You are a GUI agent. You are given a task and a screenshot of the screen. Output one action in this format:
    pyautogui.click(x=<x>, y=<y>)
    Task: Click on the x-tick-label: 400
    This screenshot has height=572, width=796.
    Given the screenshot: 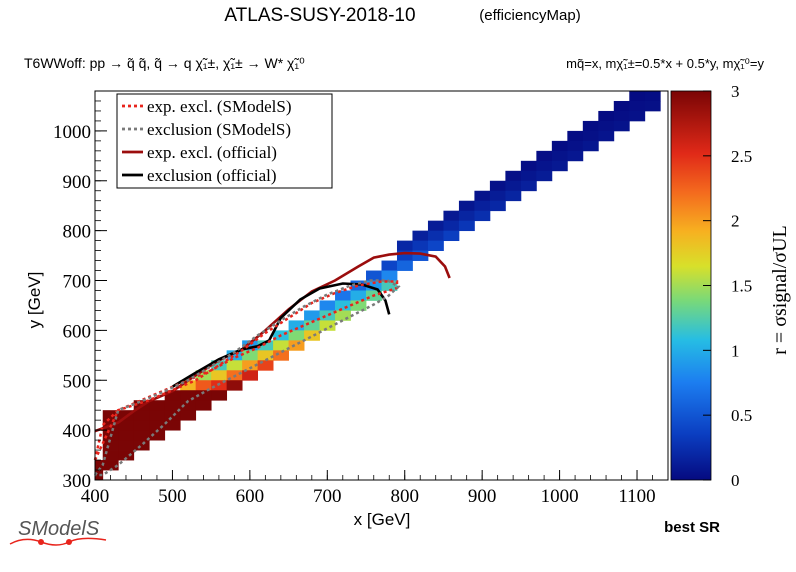 What is the action you would take?
    pyautogui.click(x=95, y=496)
    